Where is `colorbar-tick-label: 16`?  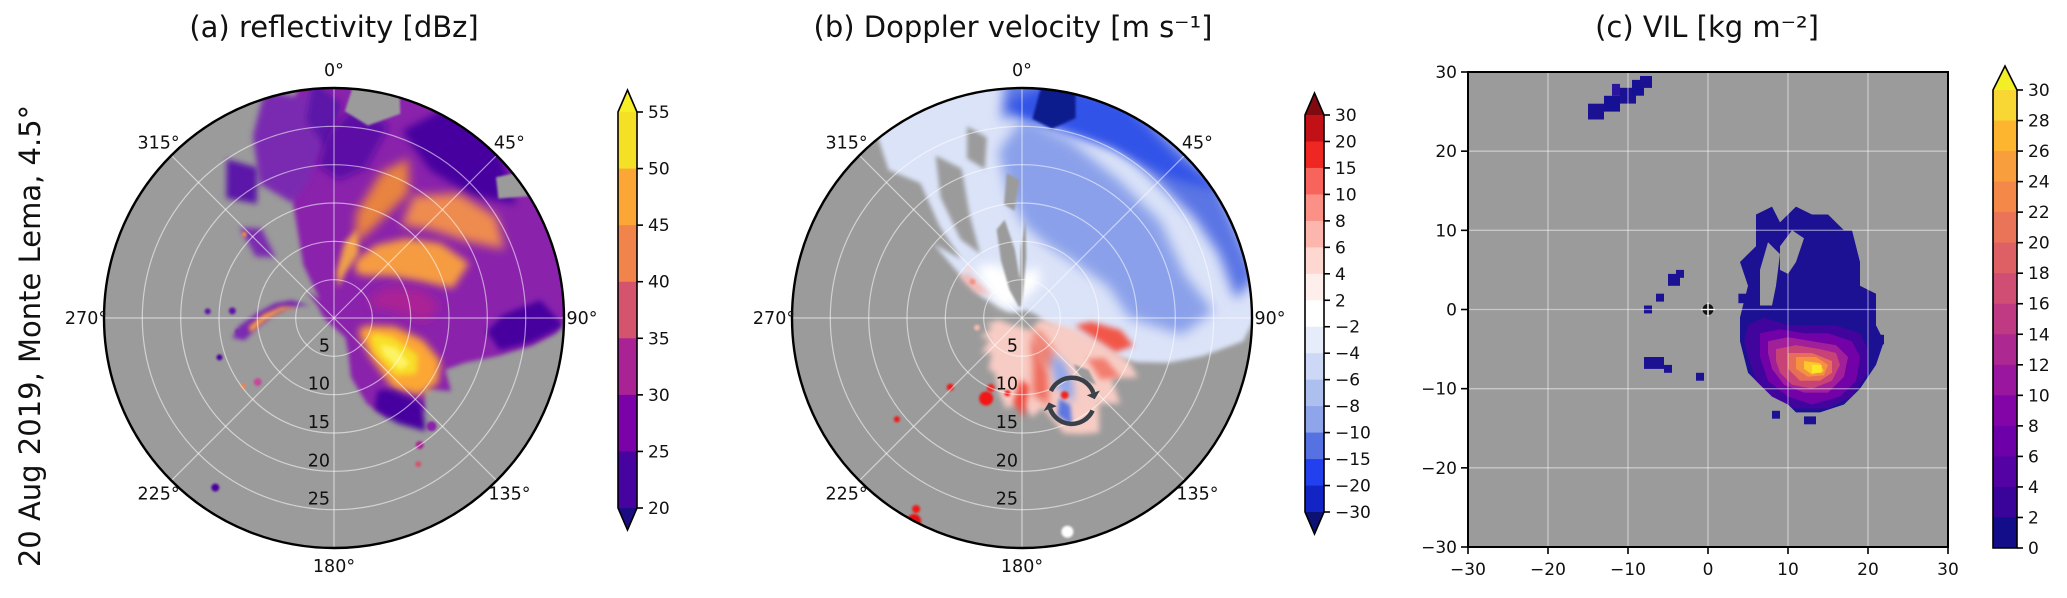
colorbar-tick-label: 16 is located at coordinates (2039, 305).